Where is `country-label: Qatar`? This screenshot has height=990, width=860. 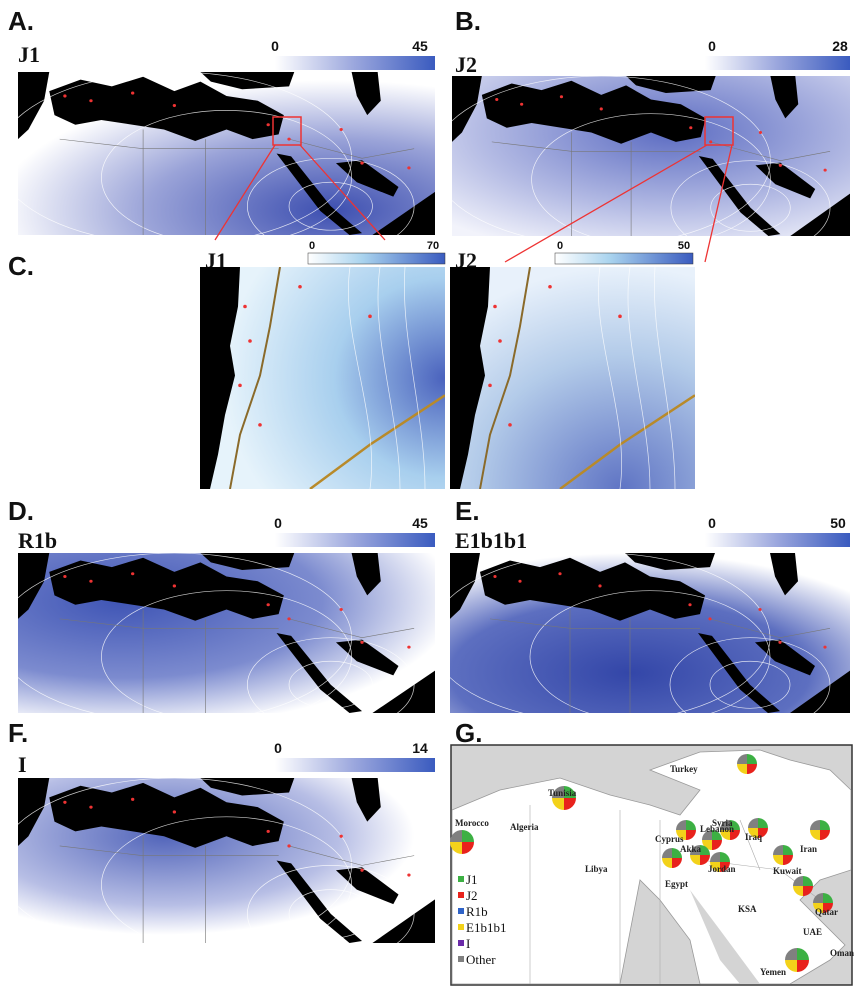
country-label: Qatar is located at coordinates (826, 912).